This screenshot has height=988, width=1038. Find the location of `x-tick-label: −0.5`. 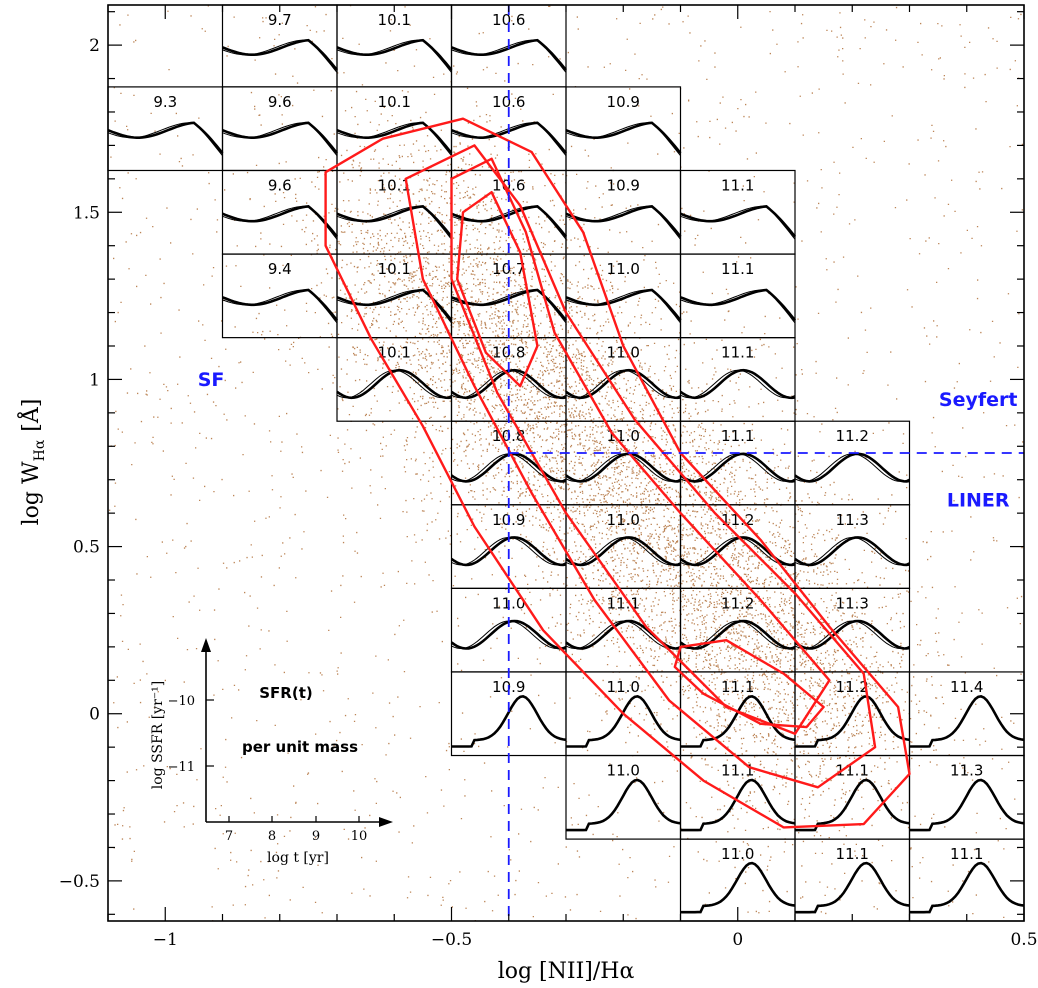

x-tick-label: −0.5 is located at coordinates (451, 940).